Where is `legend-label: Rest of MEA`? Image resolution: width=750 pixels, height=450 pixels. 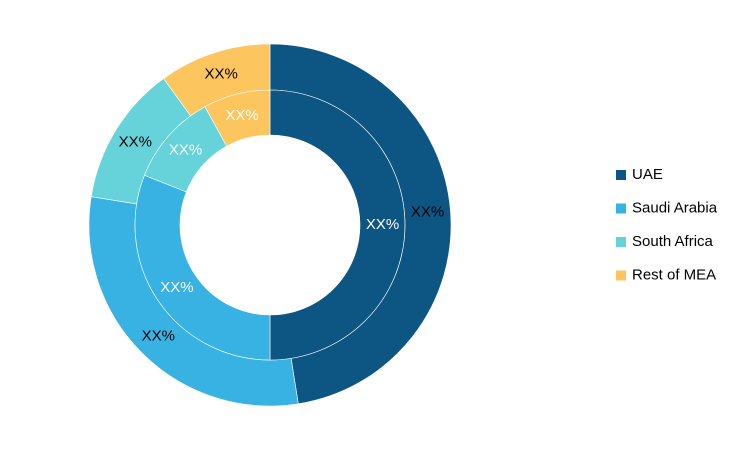
legend-label: Rest of MEA is located at coordinates (674, 274).